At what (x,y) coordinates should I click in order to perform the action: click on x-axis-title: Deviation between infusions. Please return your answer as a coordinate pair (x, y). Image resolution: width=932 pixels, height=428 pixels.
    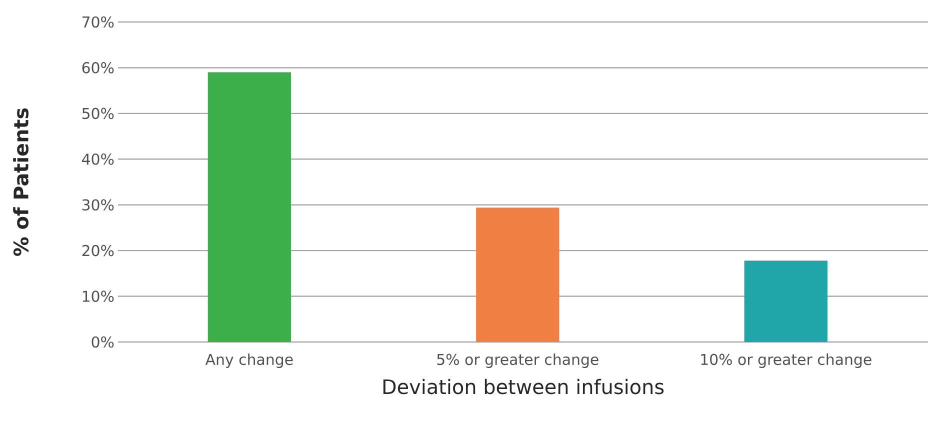
    Looking at the image, I should click on (523, 386).